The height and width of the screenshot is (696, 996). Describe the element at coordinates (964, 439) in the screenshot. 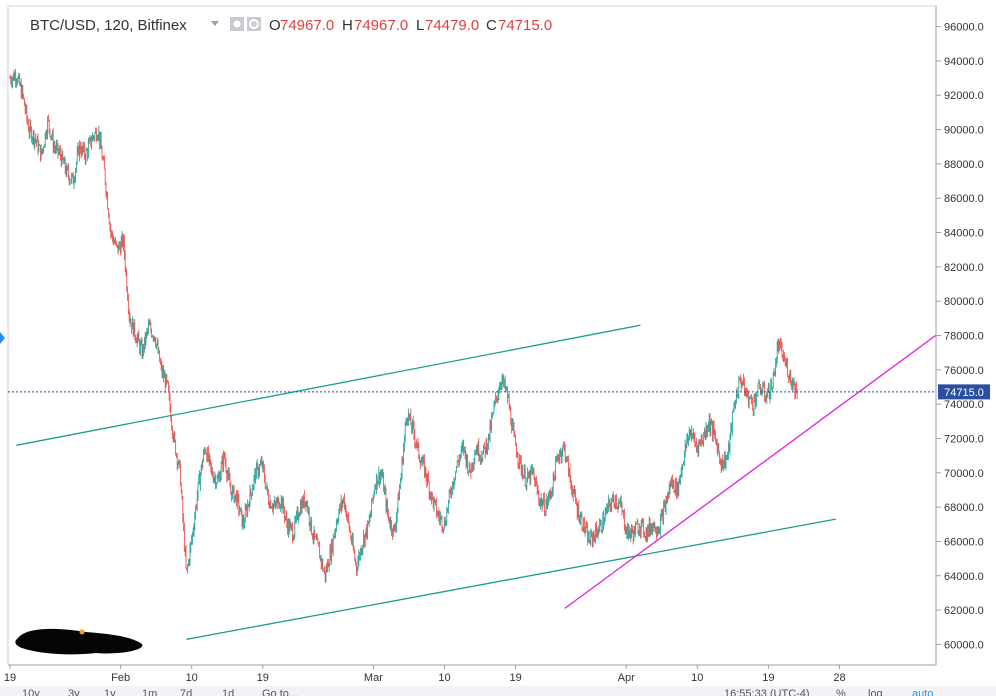

I see `price-tick-label: 72000.0` at that location.